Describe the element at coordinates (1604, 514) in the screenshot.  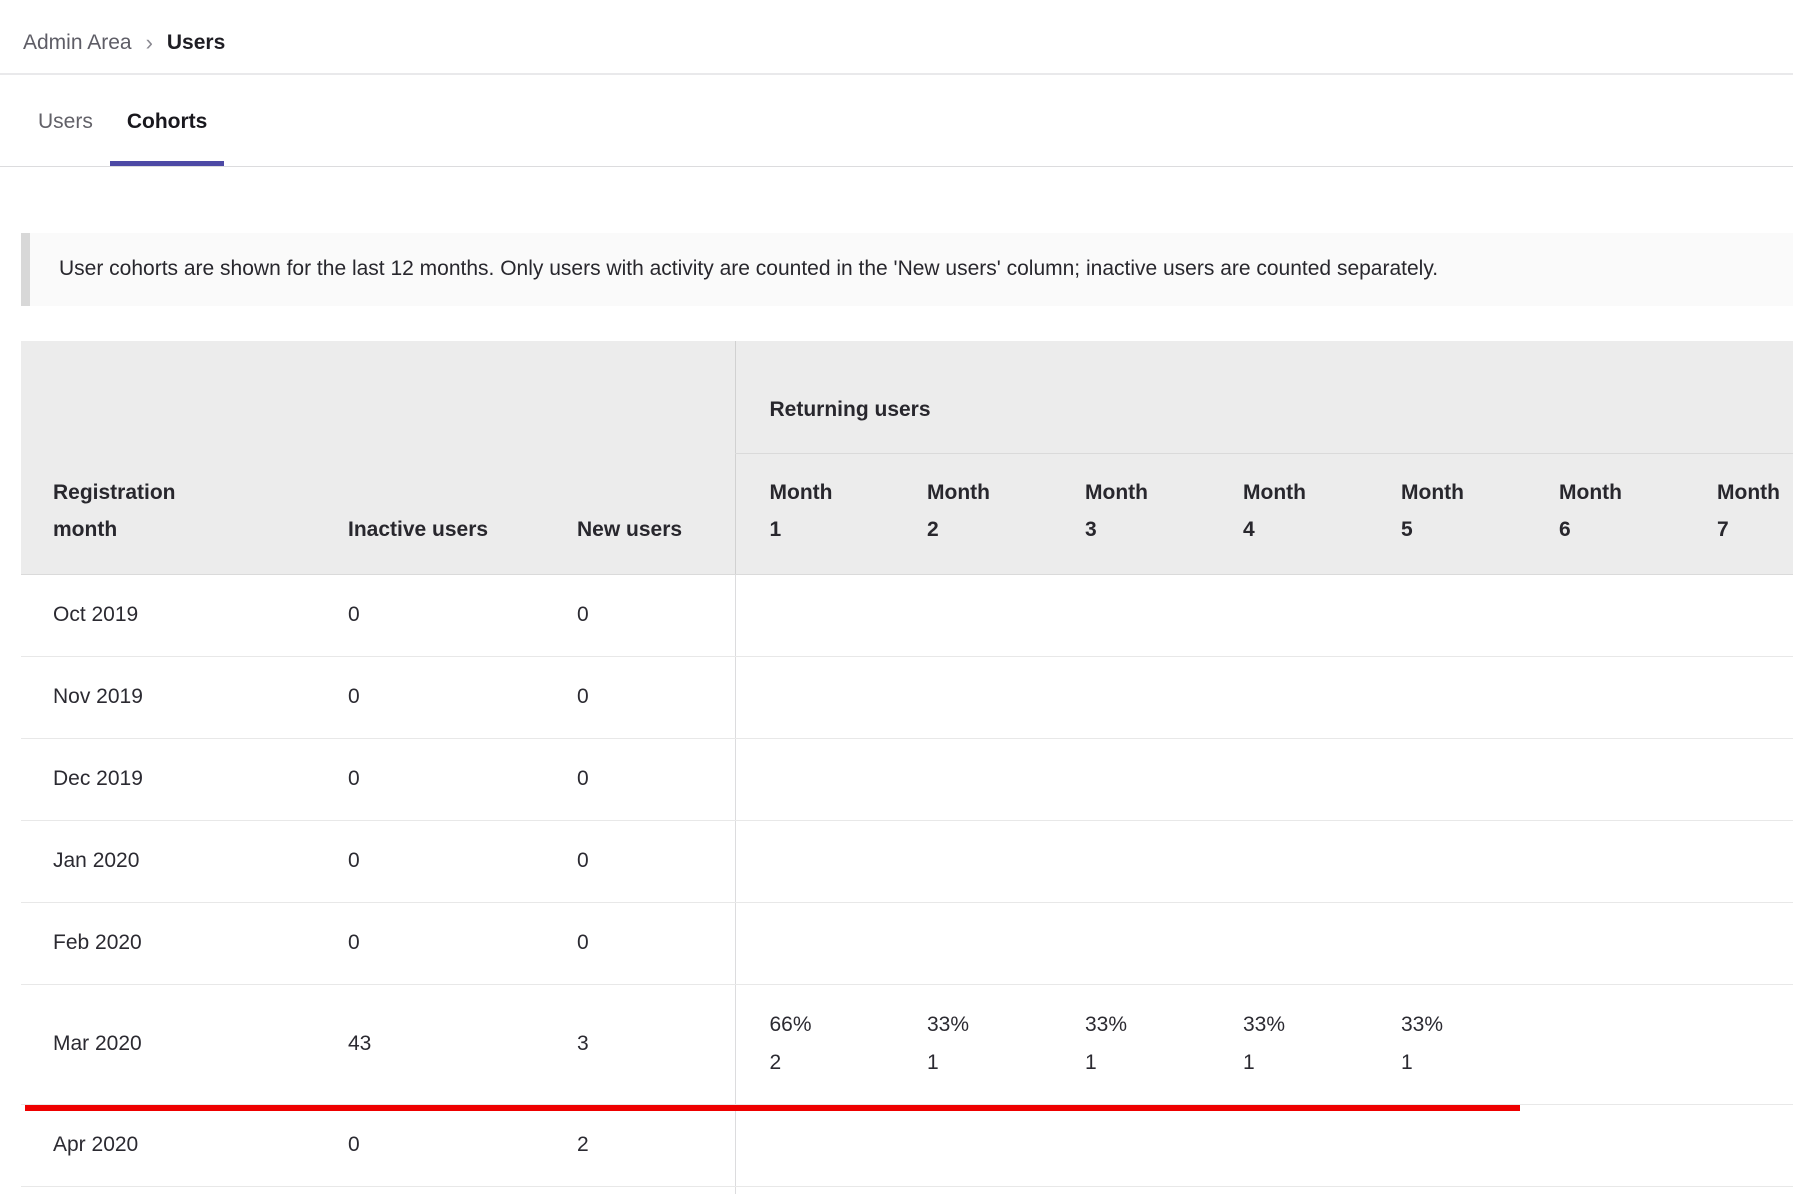
I see `column-header-month-6: Month 6` at that location.